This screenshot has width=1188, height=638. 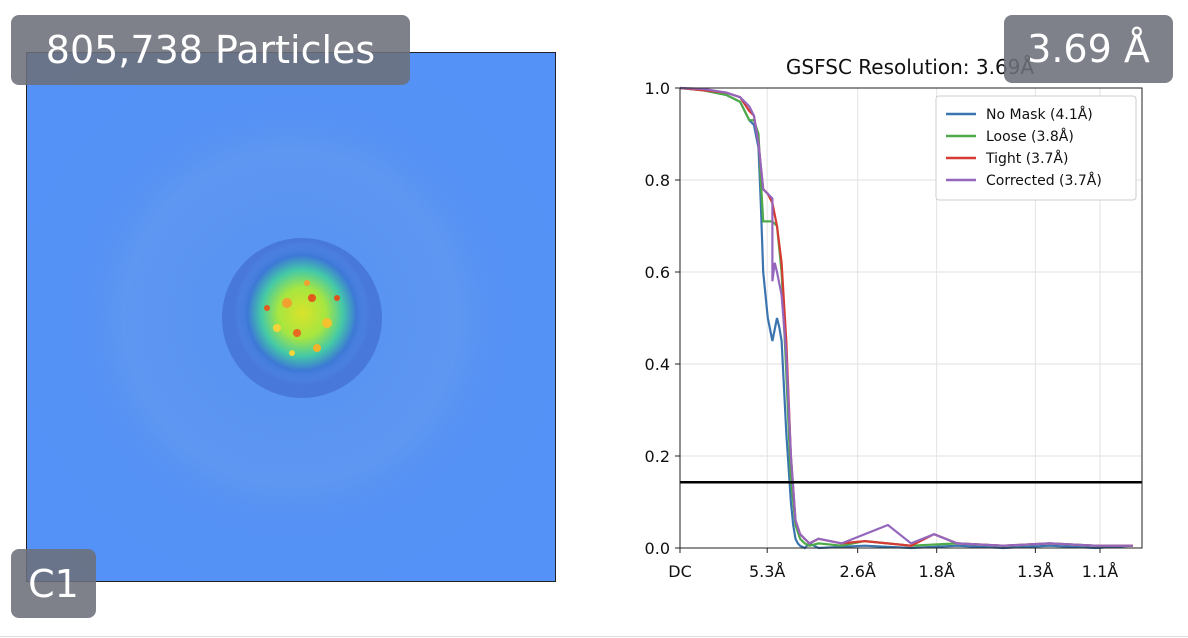 I want to click on symmetry-badge: C1, so click(x=53, y=583).